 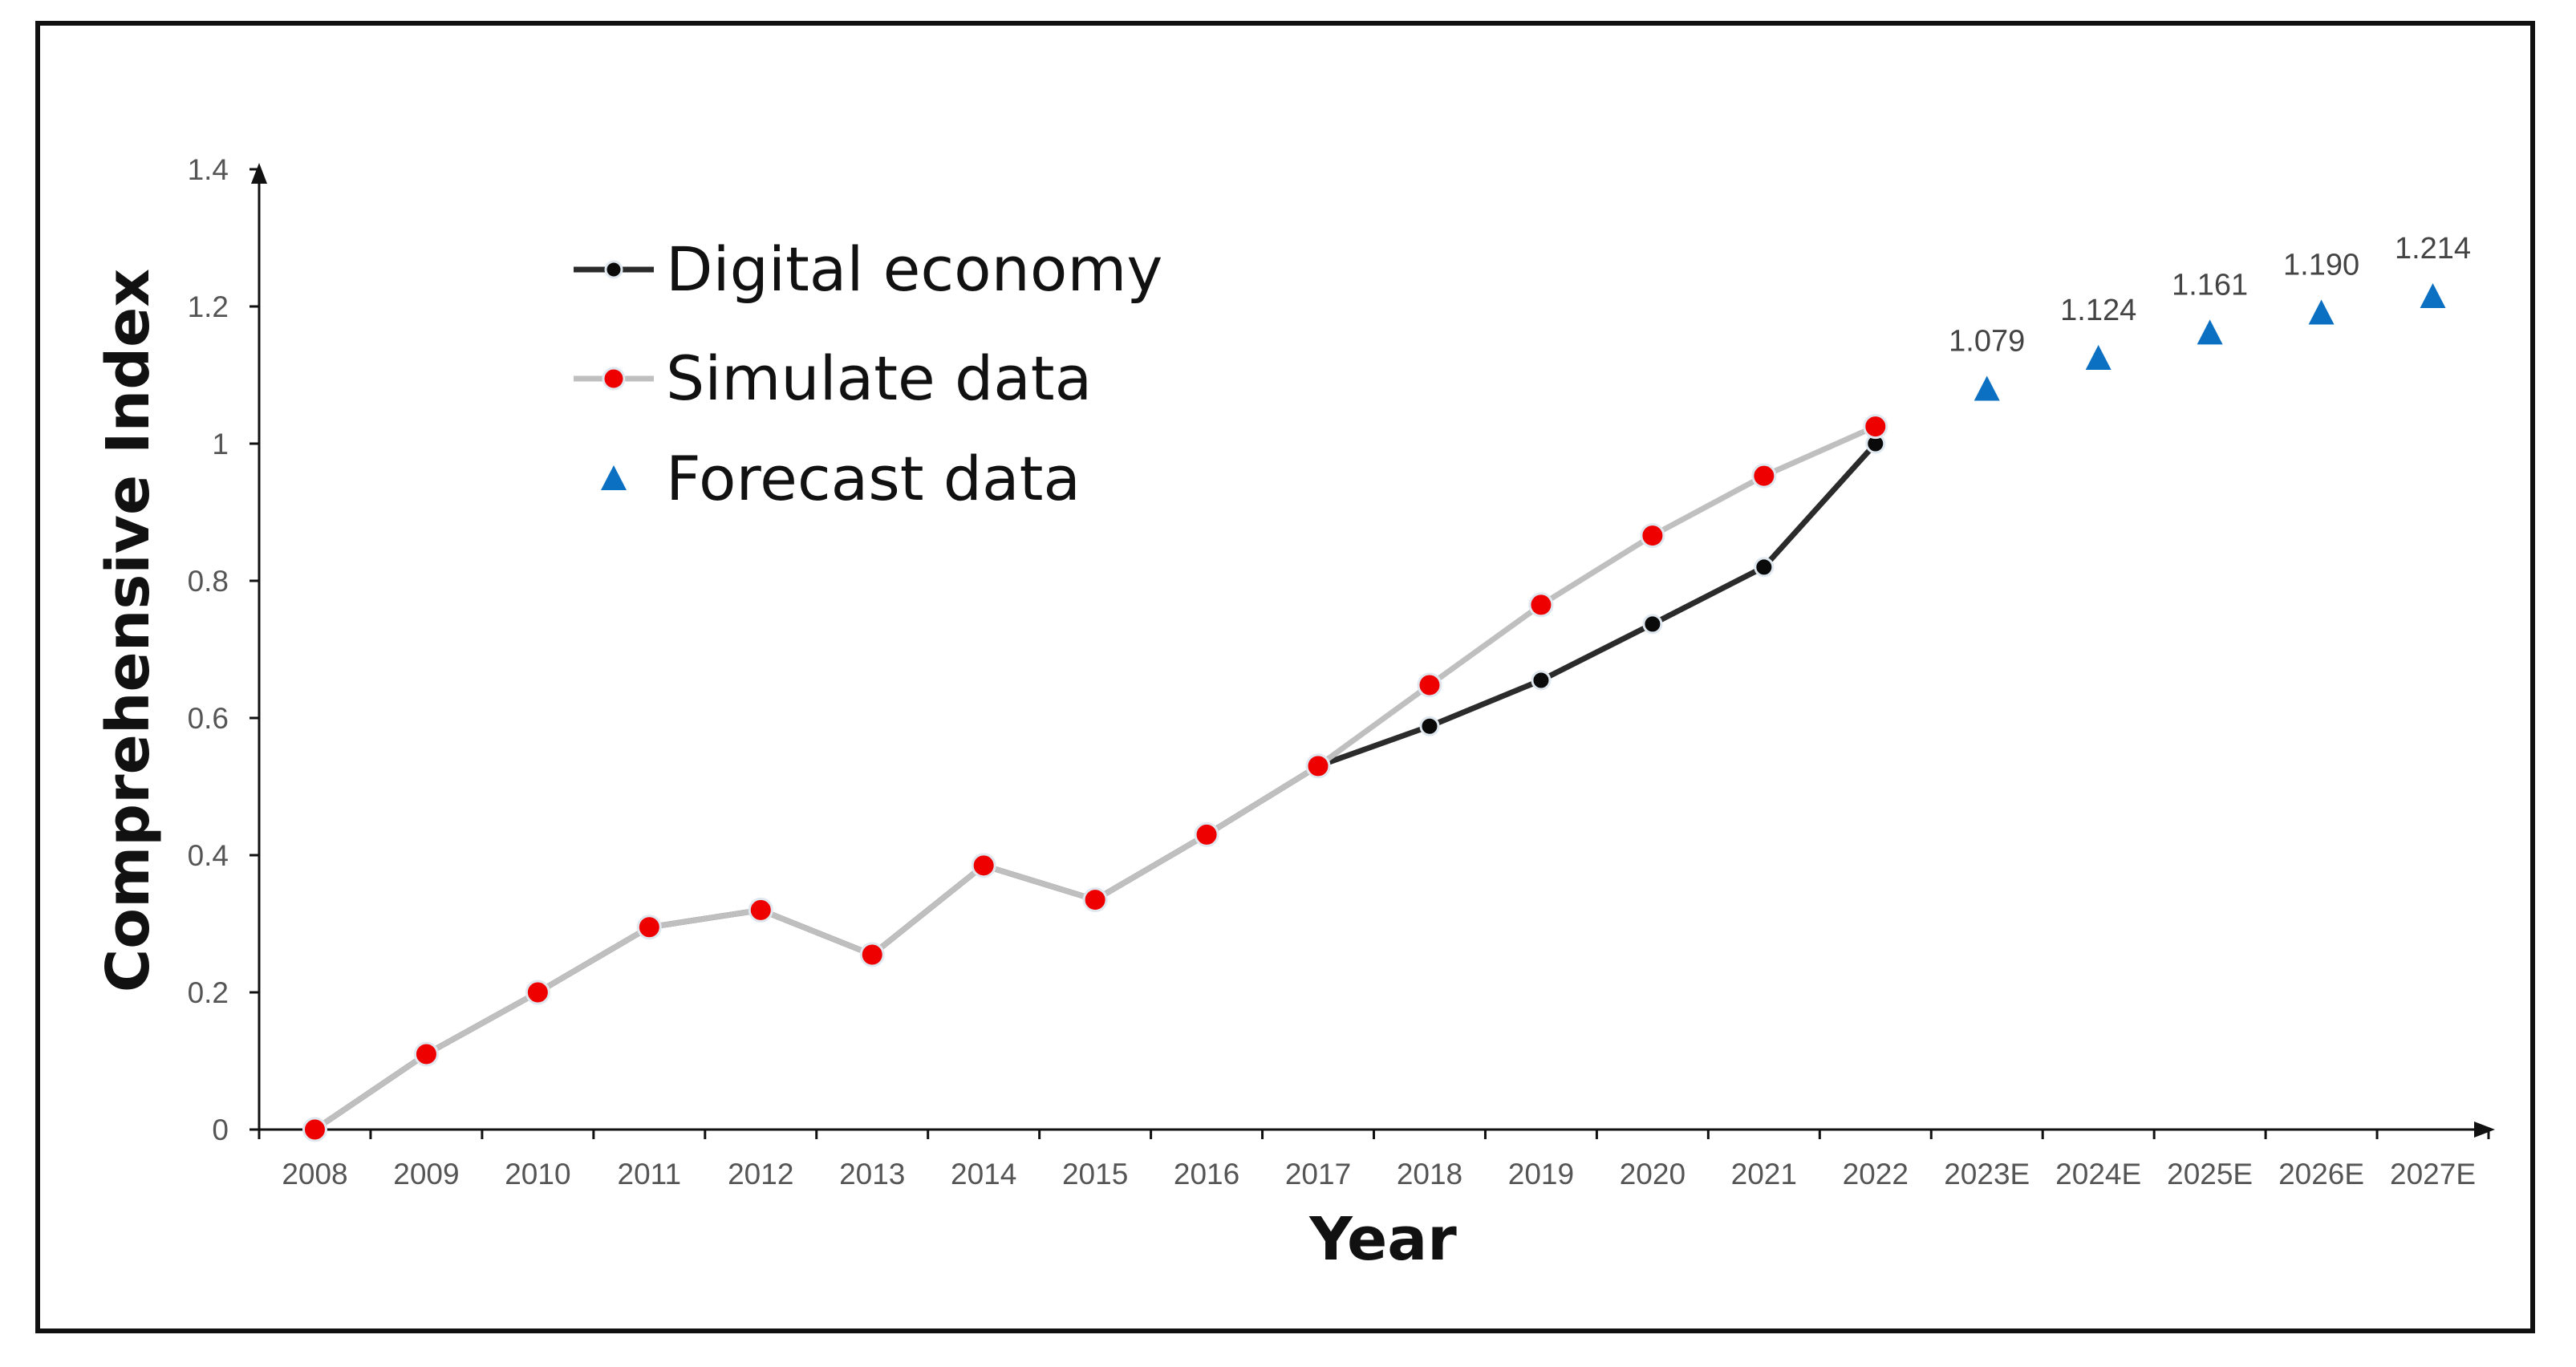 I want to click on x-tick-label: 2018, so click(x=1429, y=1174).